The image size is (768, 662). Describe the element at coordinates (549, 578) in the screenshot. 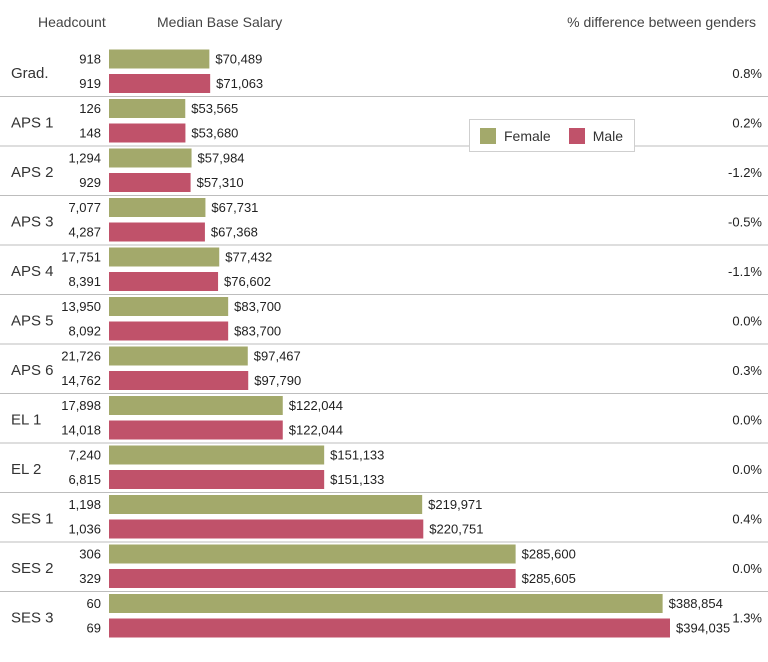

I see `value-label-male: $285,605` at that location.